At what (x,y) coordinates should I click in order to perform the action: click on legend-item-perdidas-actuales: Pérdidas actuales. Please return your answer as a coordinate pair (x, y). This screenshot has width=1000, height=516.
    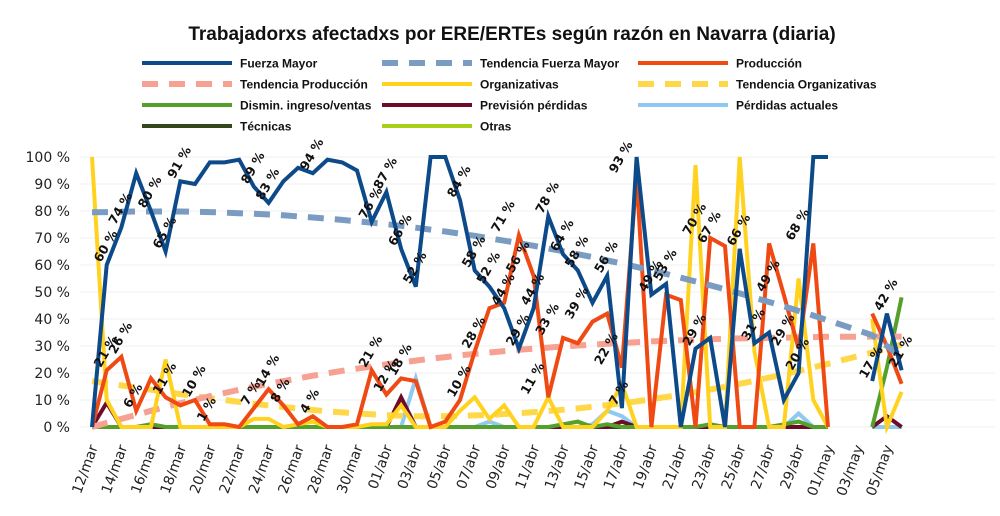
    Looking at the image, I should click on (738, 106).